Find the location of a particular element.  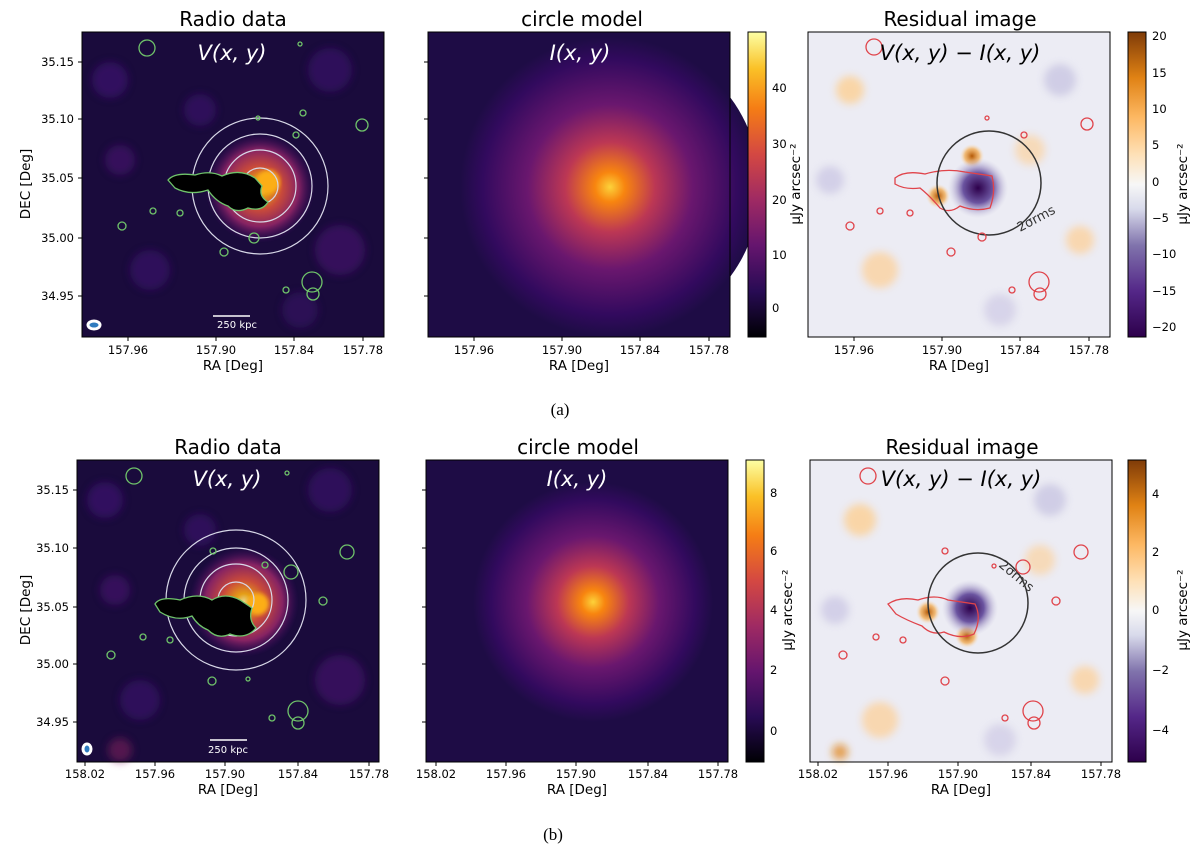

cbar-tick: 8 is located at coordinates (773, 493).